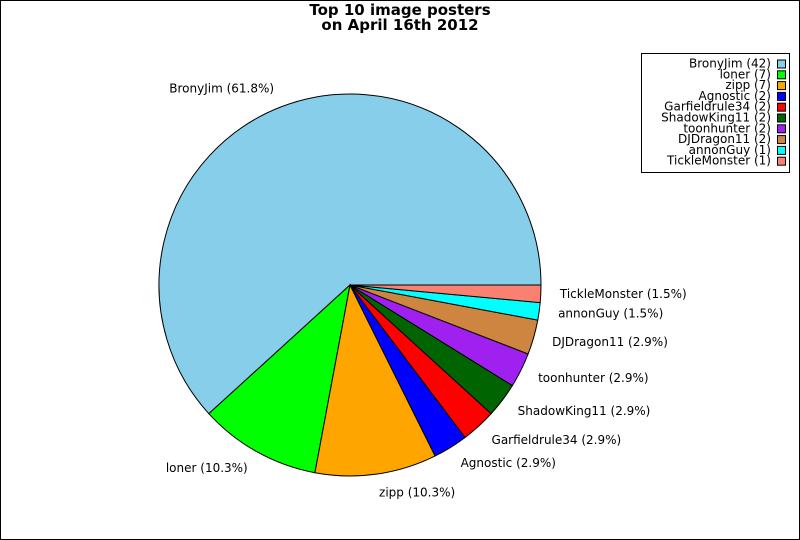  I want to click on legend-label: DJDragon11 (2), so click(724, 139).